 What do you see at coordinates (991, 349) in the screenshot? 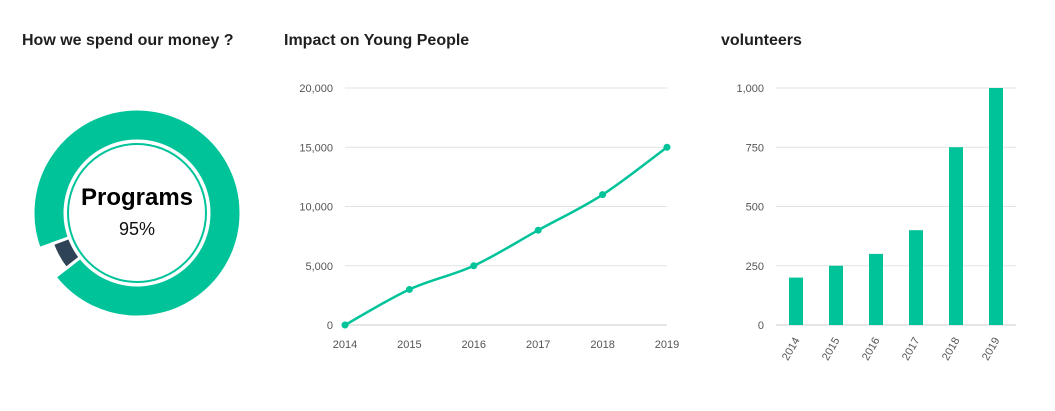
I see `bar-x-tick-label: 2019` at bounding box center [991, 349].